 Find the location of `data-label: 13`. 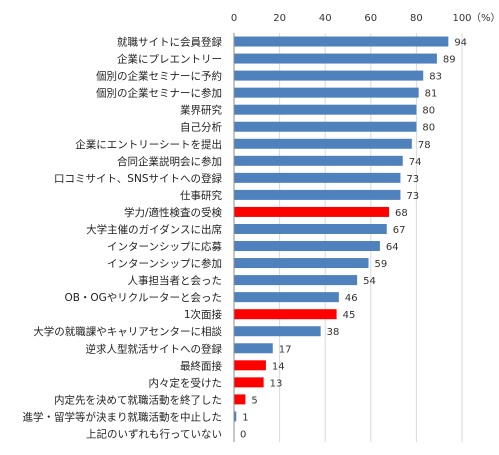

data-label: 13 is located at coordinates (276, 383).